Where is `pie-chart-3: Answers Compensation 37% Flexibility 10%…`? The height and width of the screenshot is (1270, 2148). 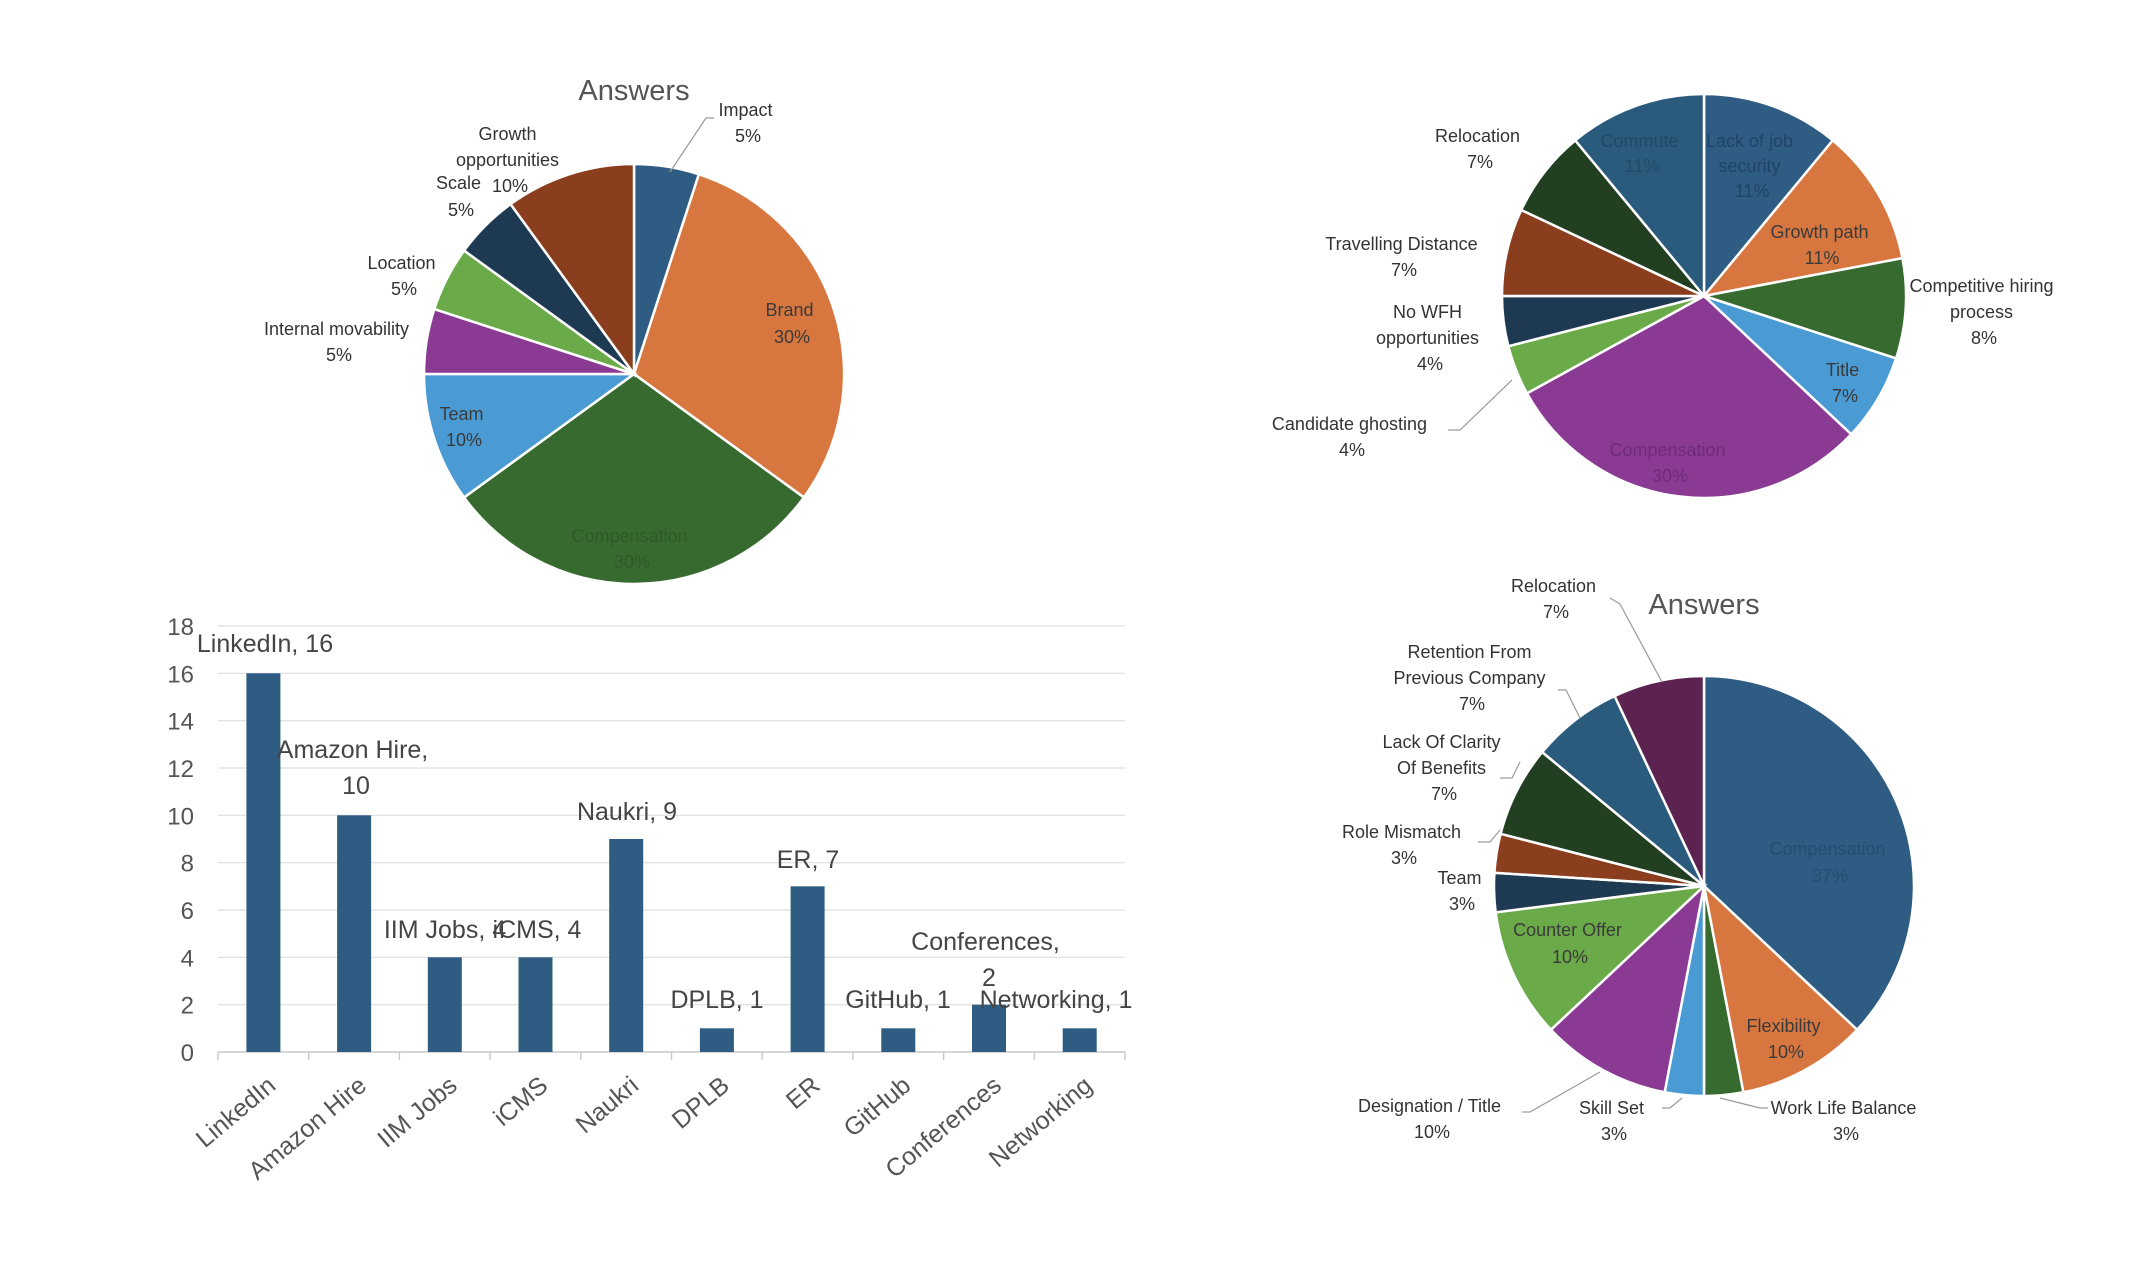 pie-chart-3: Answers Compensation 37% Flexibility 10%… is located at coordinates (1632, 860).